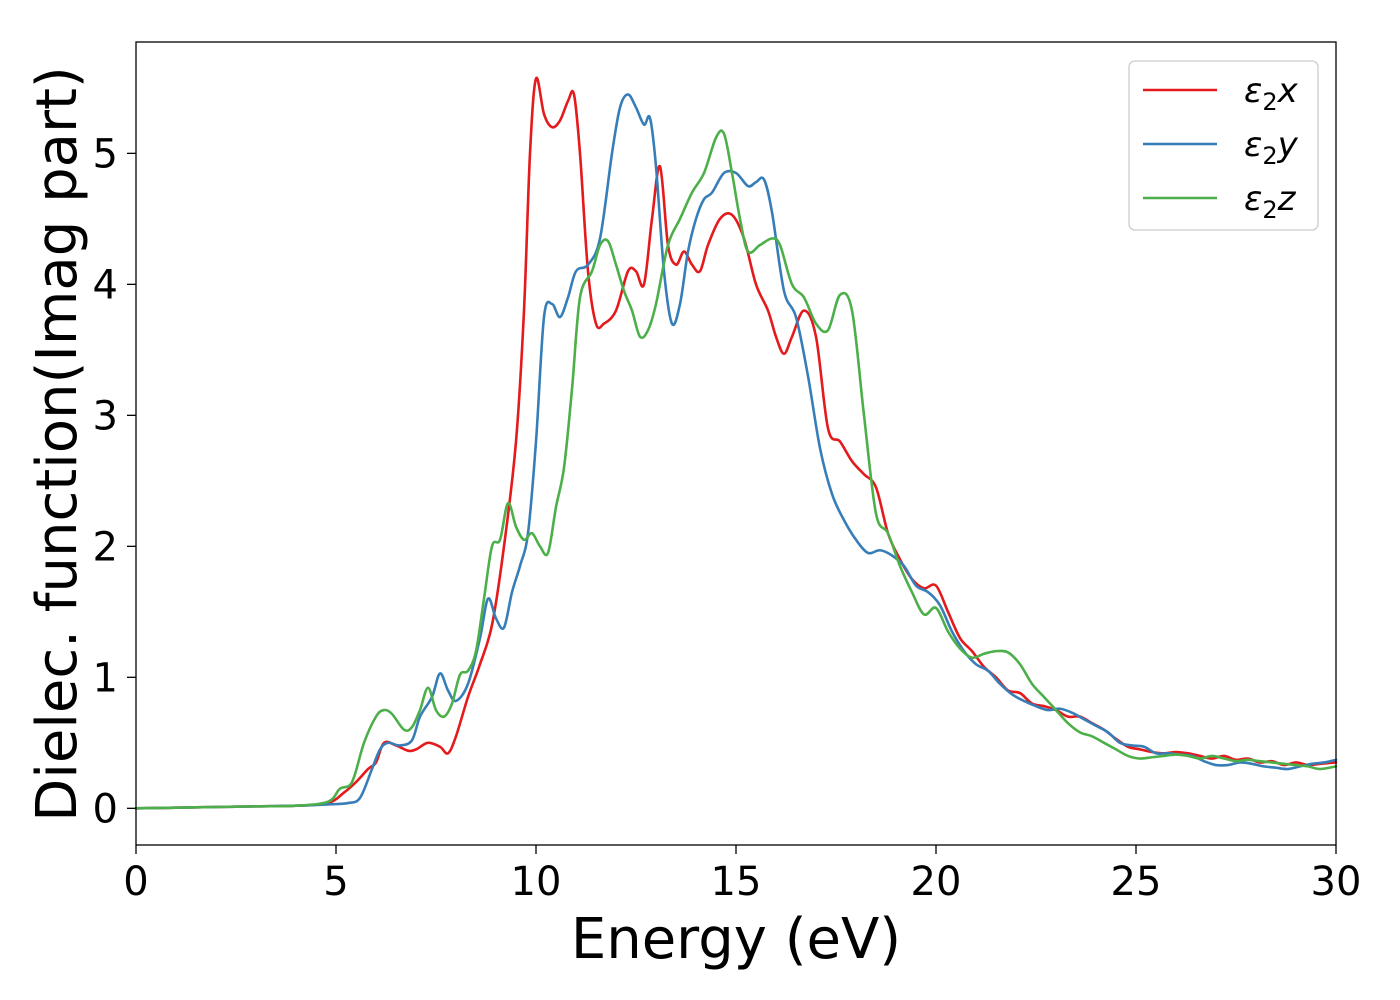 Image resolution: width=1400 pixels, height=1000 pixels. Describe the element at coordinates (105, 285) in the screenshot. I see `y-tick-label: 4` at that location.